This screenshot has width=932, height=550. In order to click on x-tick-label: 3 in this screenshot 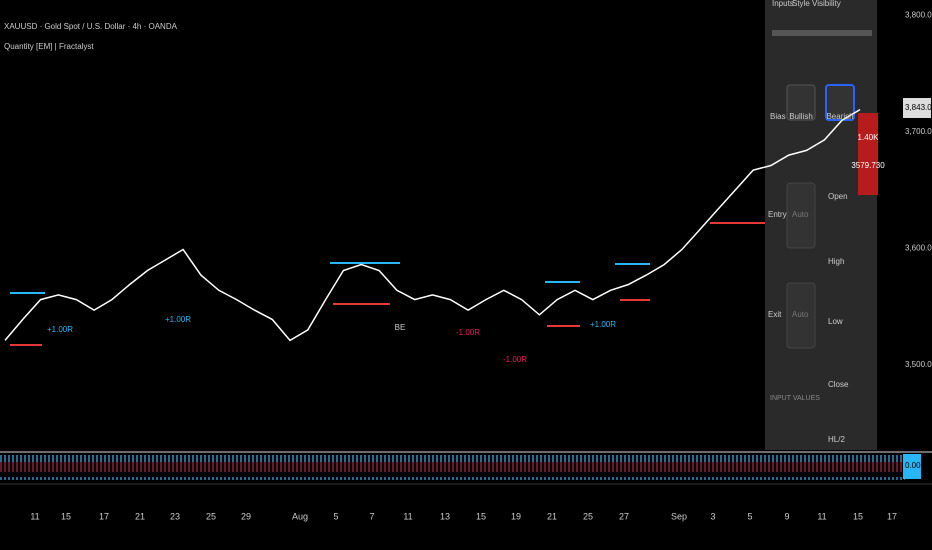, I will do `click(712, 516)`.